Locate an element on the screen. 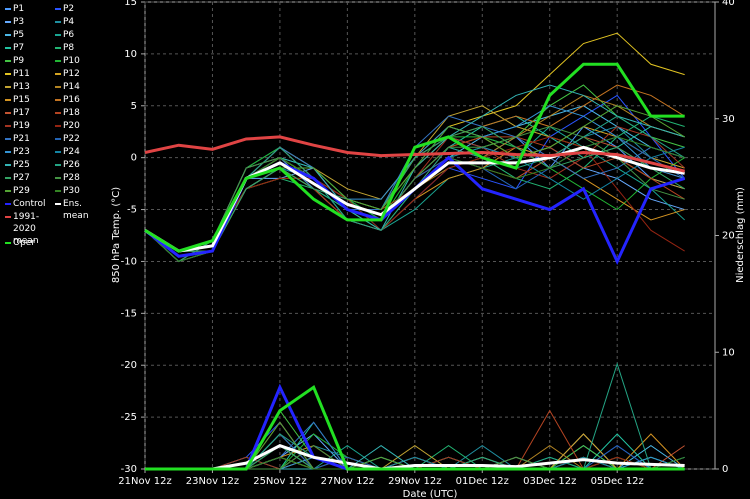 This screenshot has width=750, height=499. legend-label: 1991-2020 mean is located at coordinates (26, 229).